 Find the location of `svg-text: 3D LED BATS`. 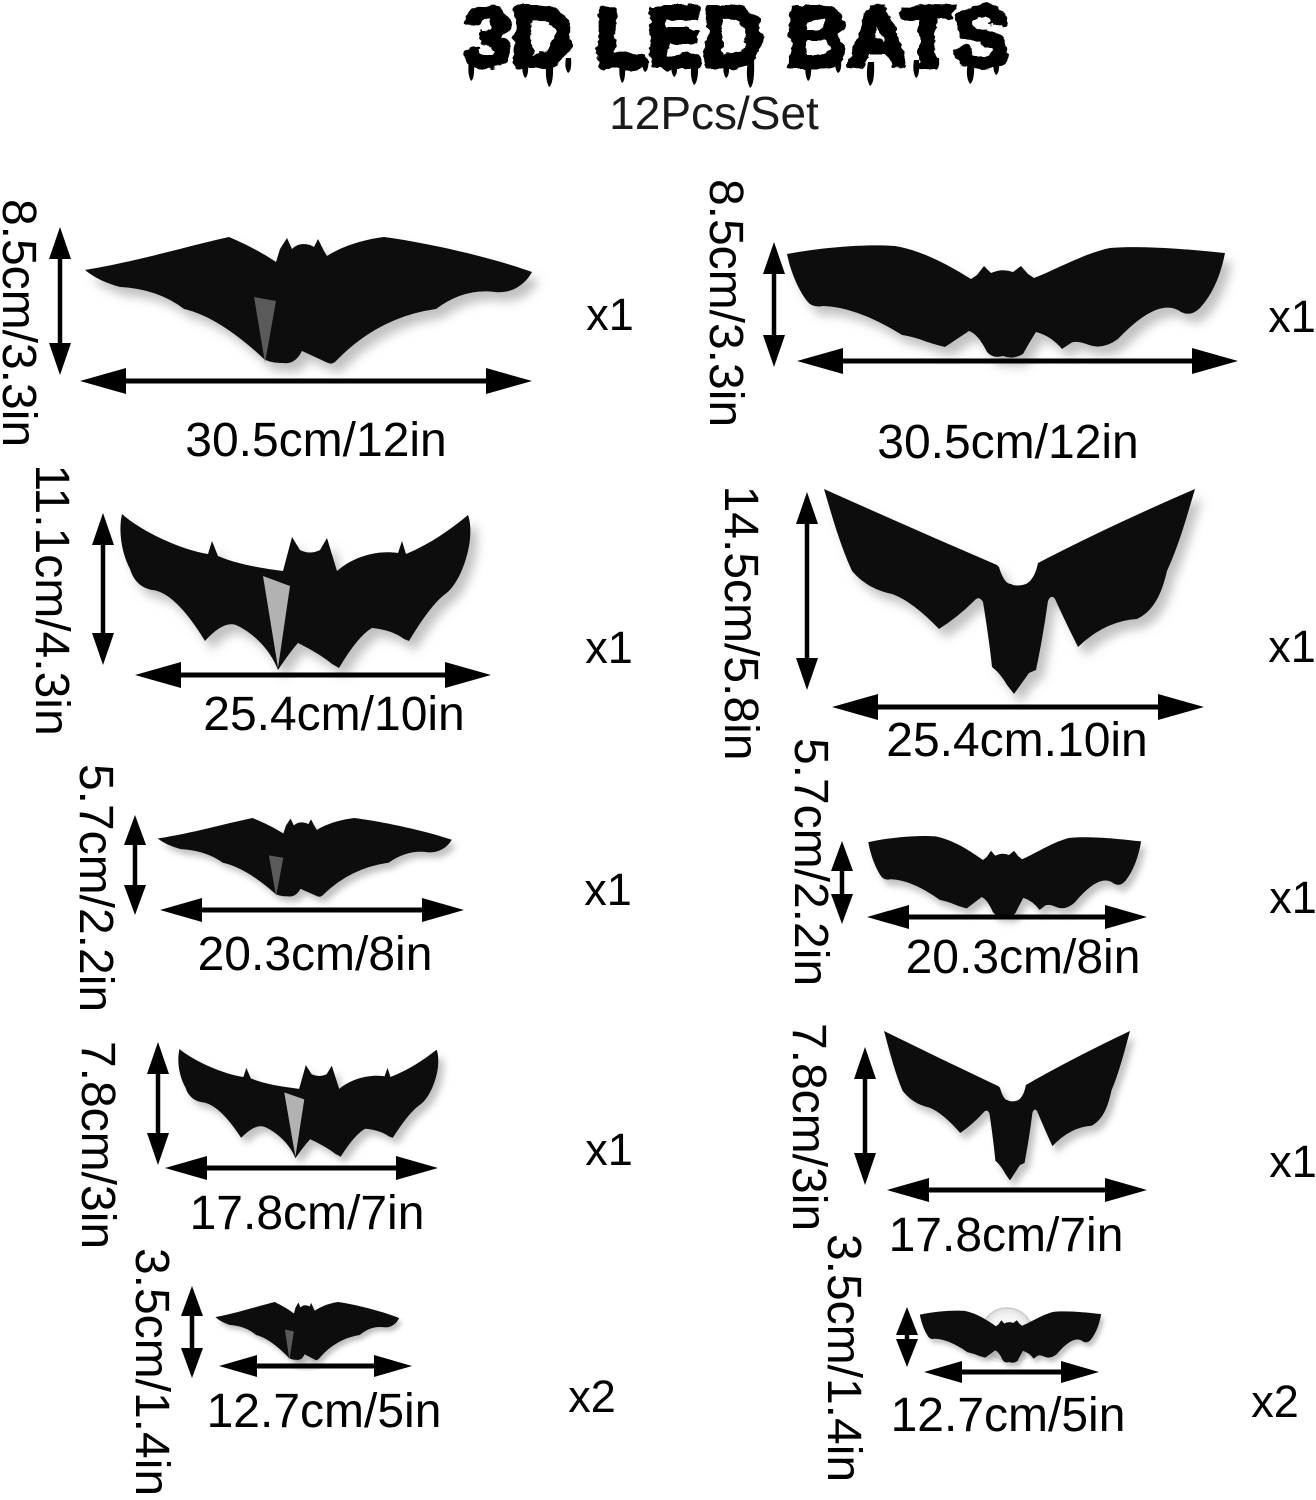

svg-text: 3D LED BATS is located at coordinates (737, 42).